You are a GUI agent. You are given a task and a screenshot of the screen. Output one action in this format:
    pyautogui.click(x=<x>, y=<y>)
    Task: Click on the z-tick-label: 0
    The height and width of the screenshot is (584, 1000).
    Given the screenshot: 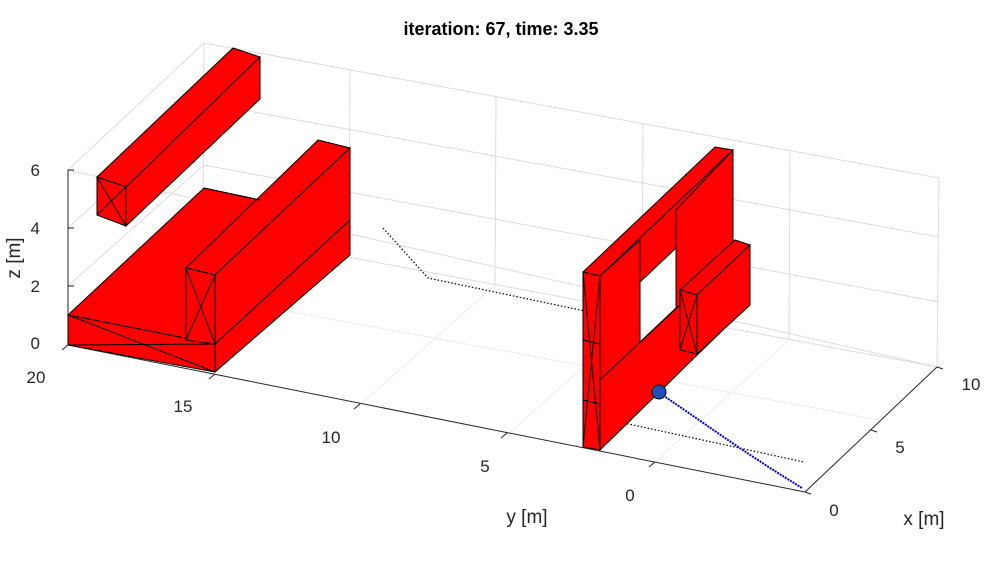 What is the action you would take?
    pyautogui.click(x=35, y=343)
    